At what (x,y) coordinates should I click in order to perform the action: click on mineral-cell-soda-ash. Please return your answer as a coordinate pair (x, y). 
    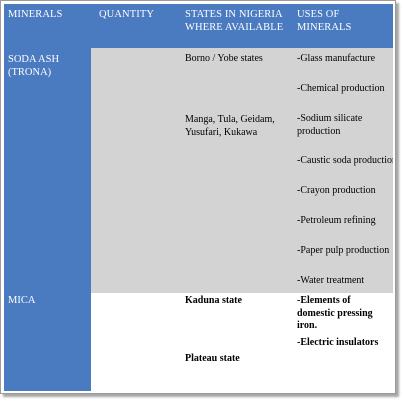
    Looking at the image, I should click on (47, 170).